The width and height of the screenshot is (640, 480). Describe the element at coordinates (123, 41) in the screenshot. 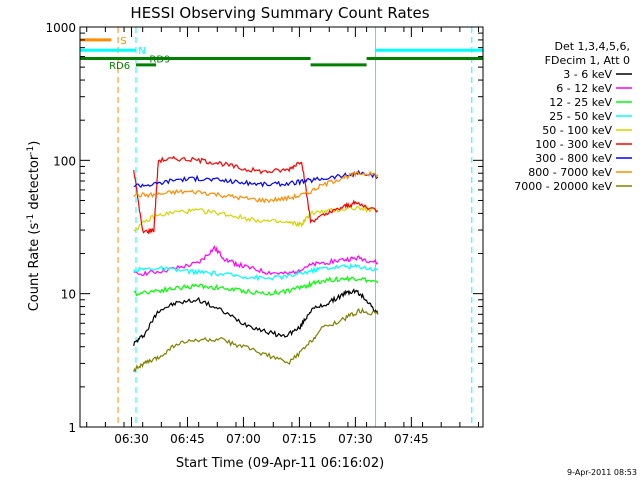

I see `flag-label-s: S` at that location.